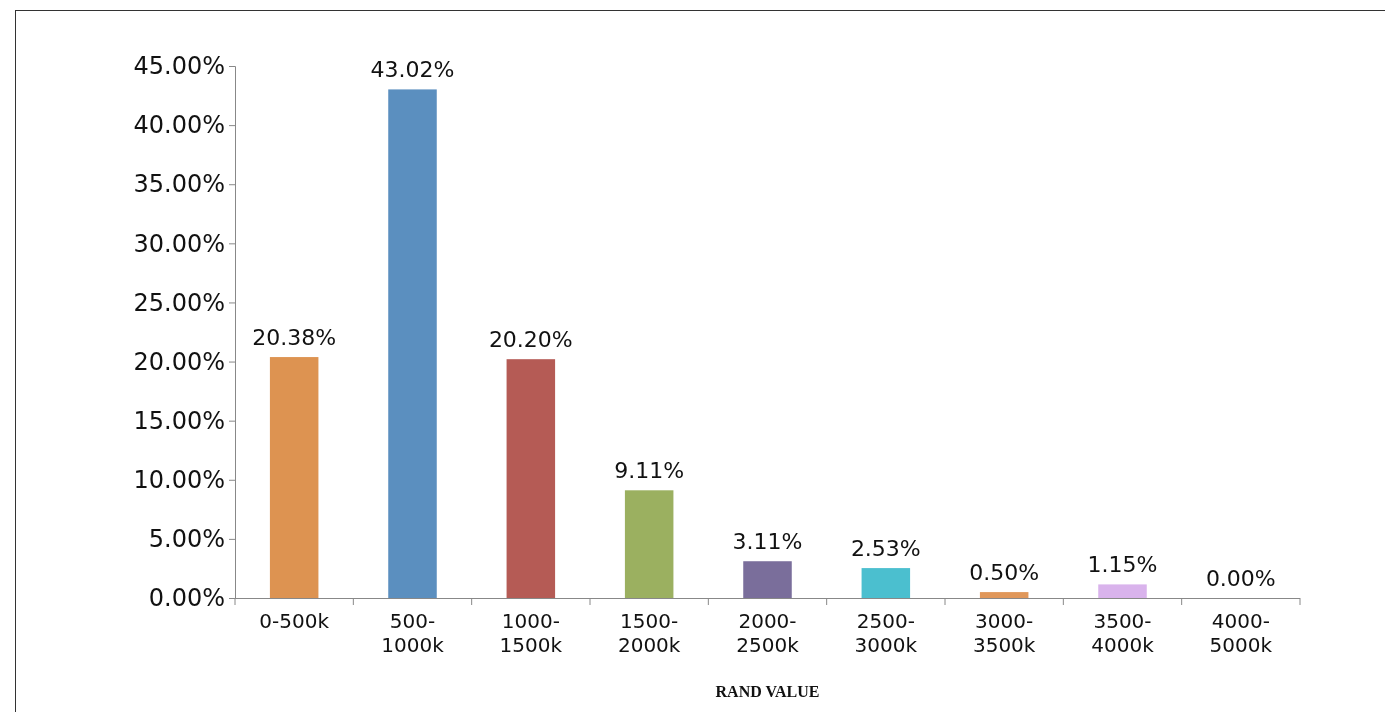 Image resolution: width=1385 pixels, height=712 pixels. I want to click on x-tick-label: 500-1000k, so click(413, 633).